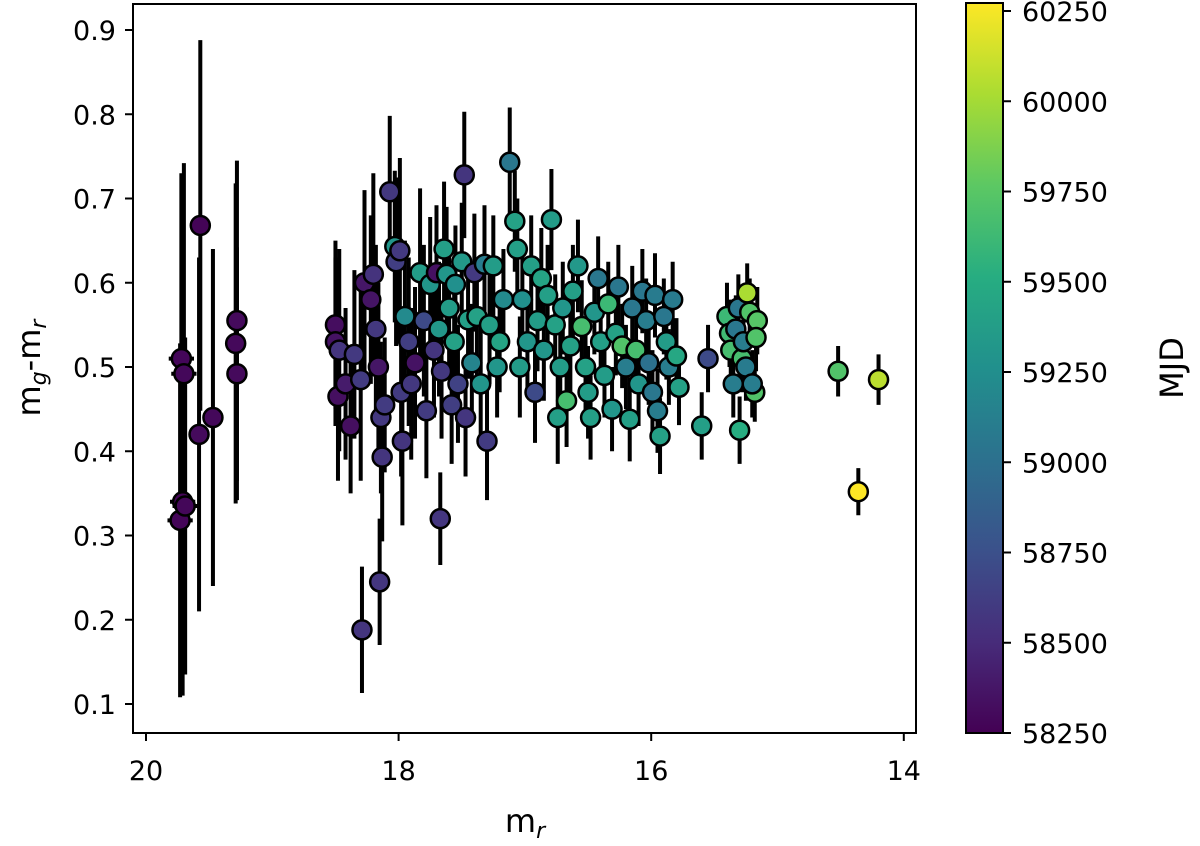 This screenshot has width=1200, height=846. I want to click on colorbar-tick-label: 58500, so click(1065, 644).